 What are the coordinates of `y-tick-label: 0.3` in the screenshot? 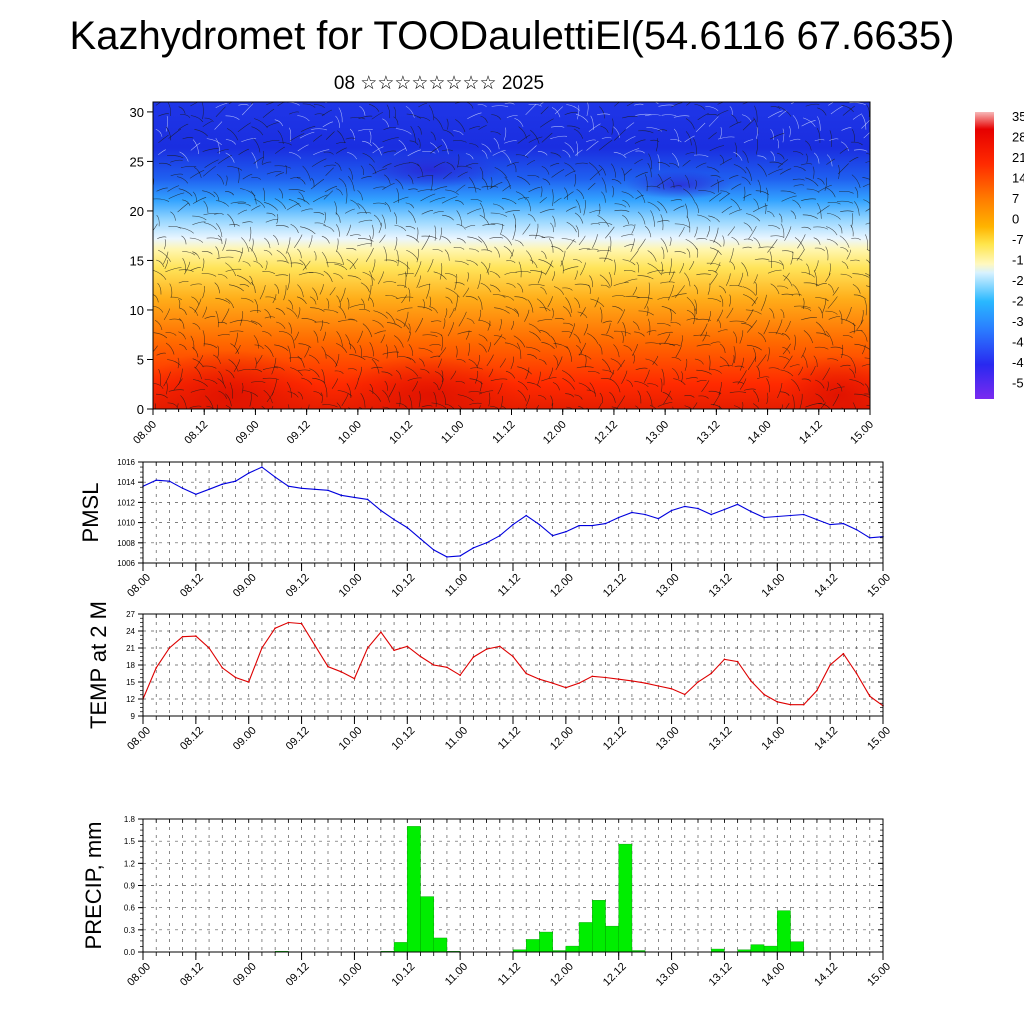 It's located at (130, 930).